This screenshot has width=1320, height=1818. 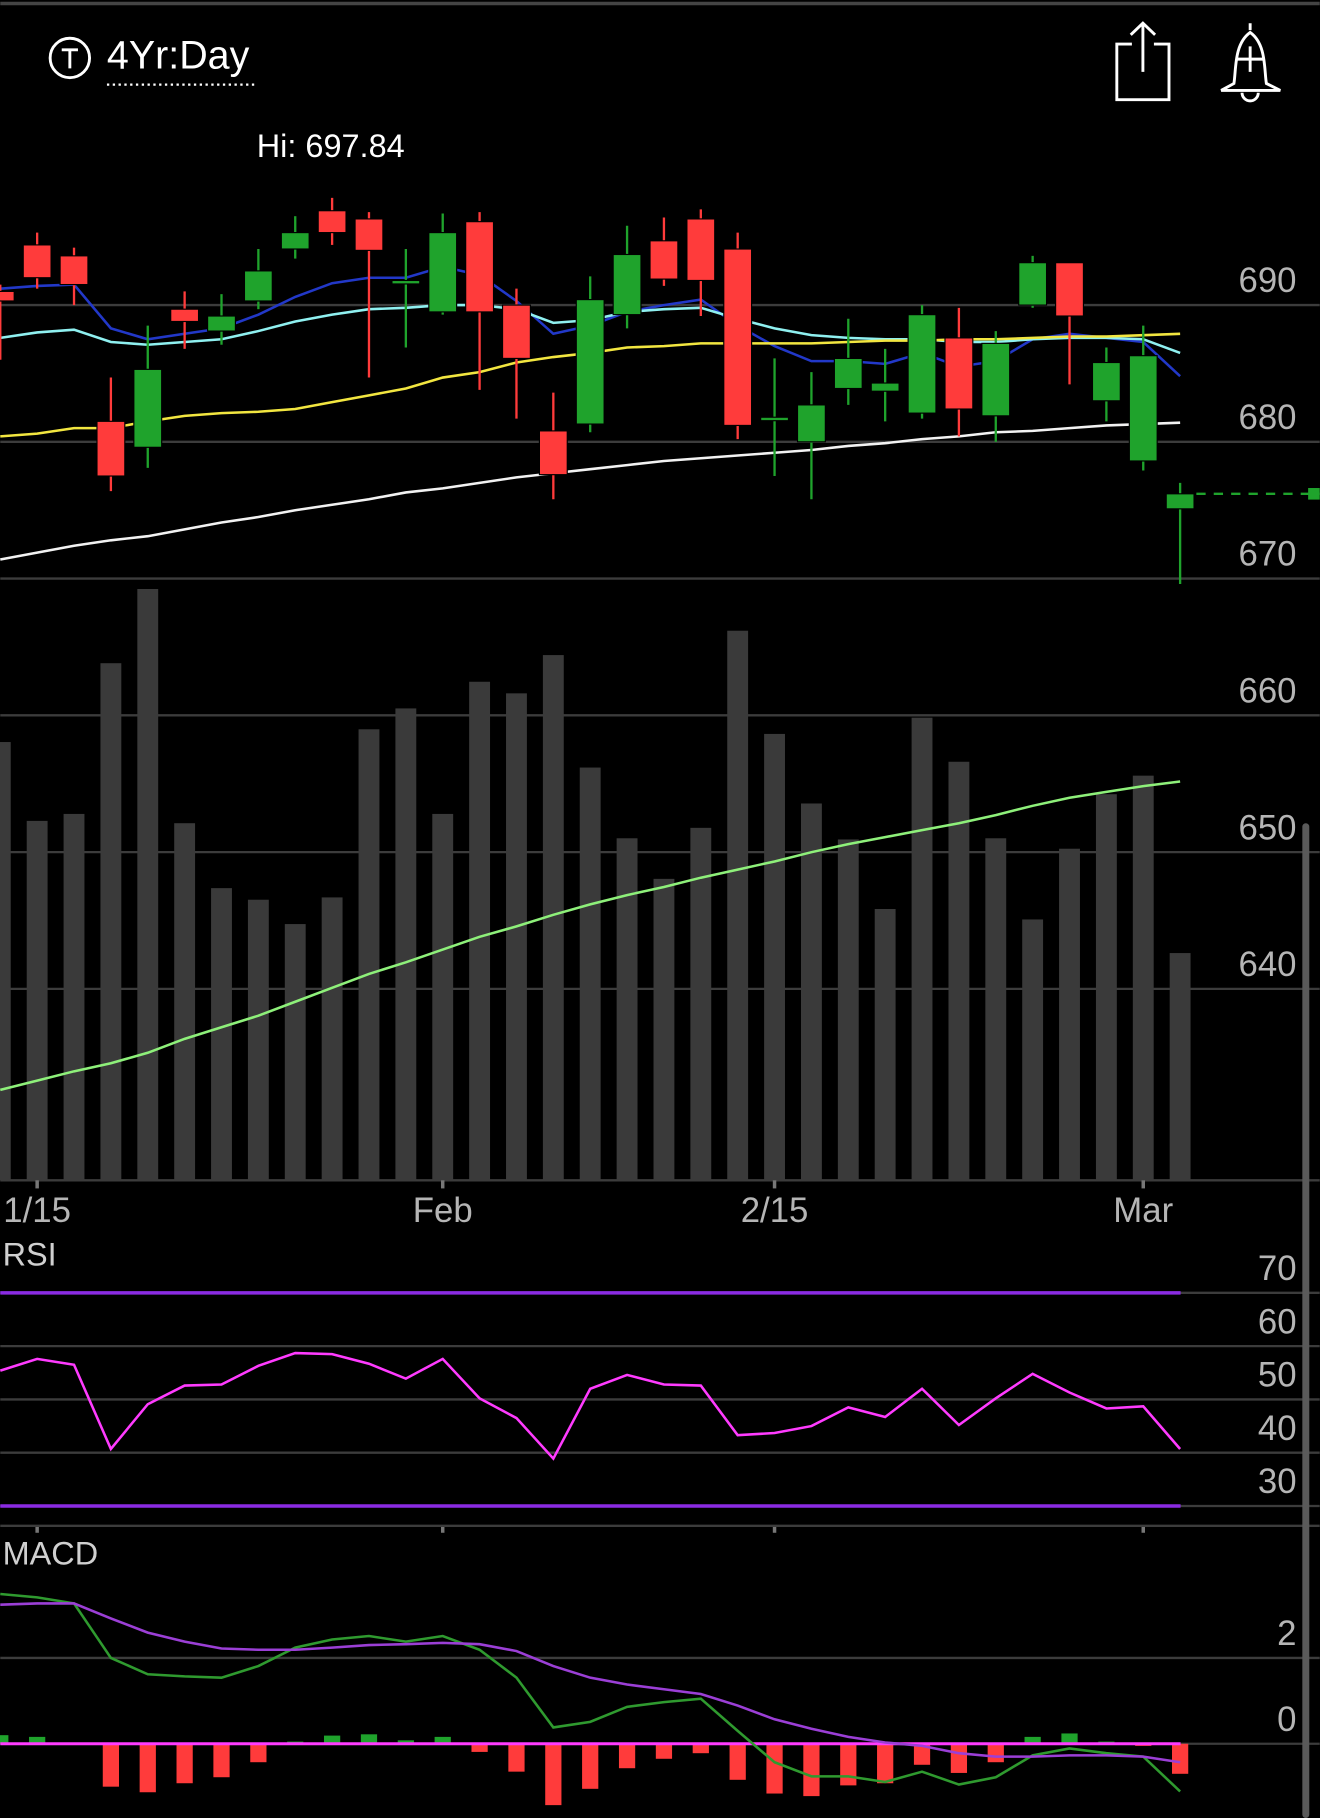 I want to click on bell, so click(x=1250, y=57).